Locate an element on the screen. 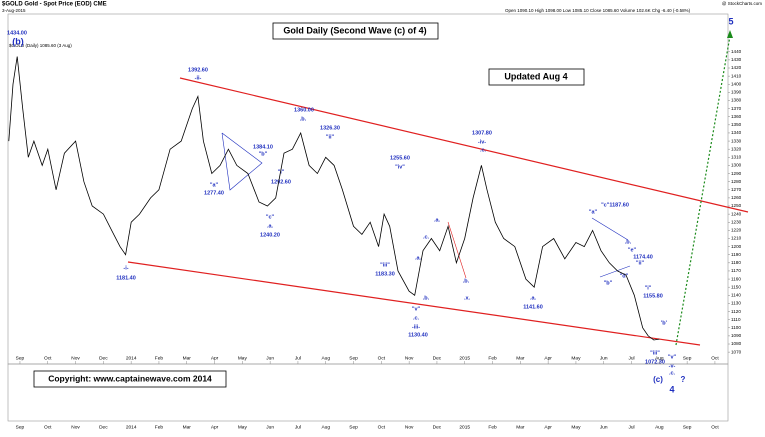 This screenshot has height=437, width=765. y-tick-label: 1380 is located at coordinates (736, 100).